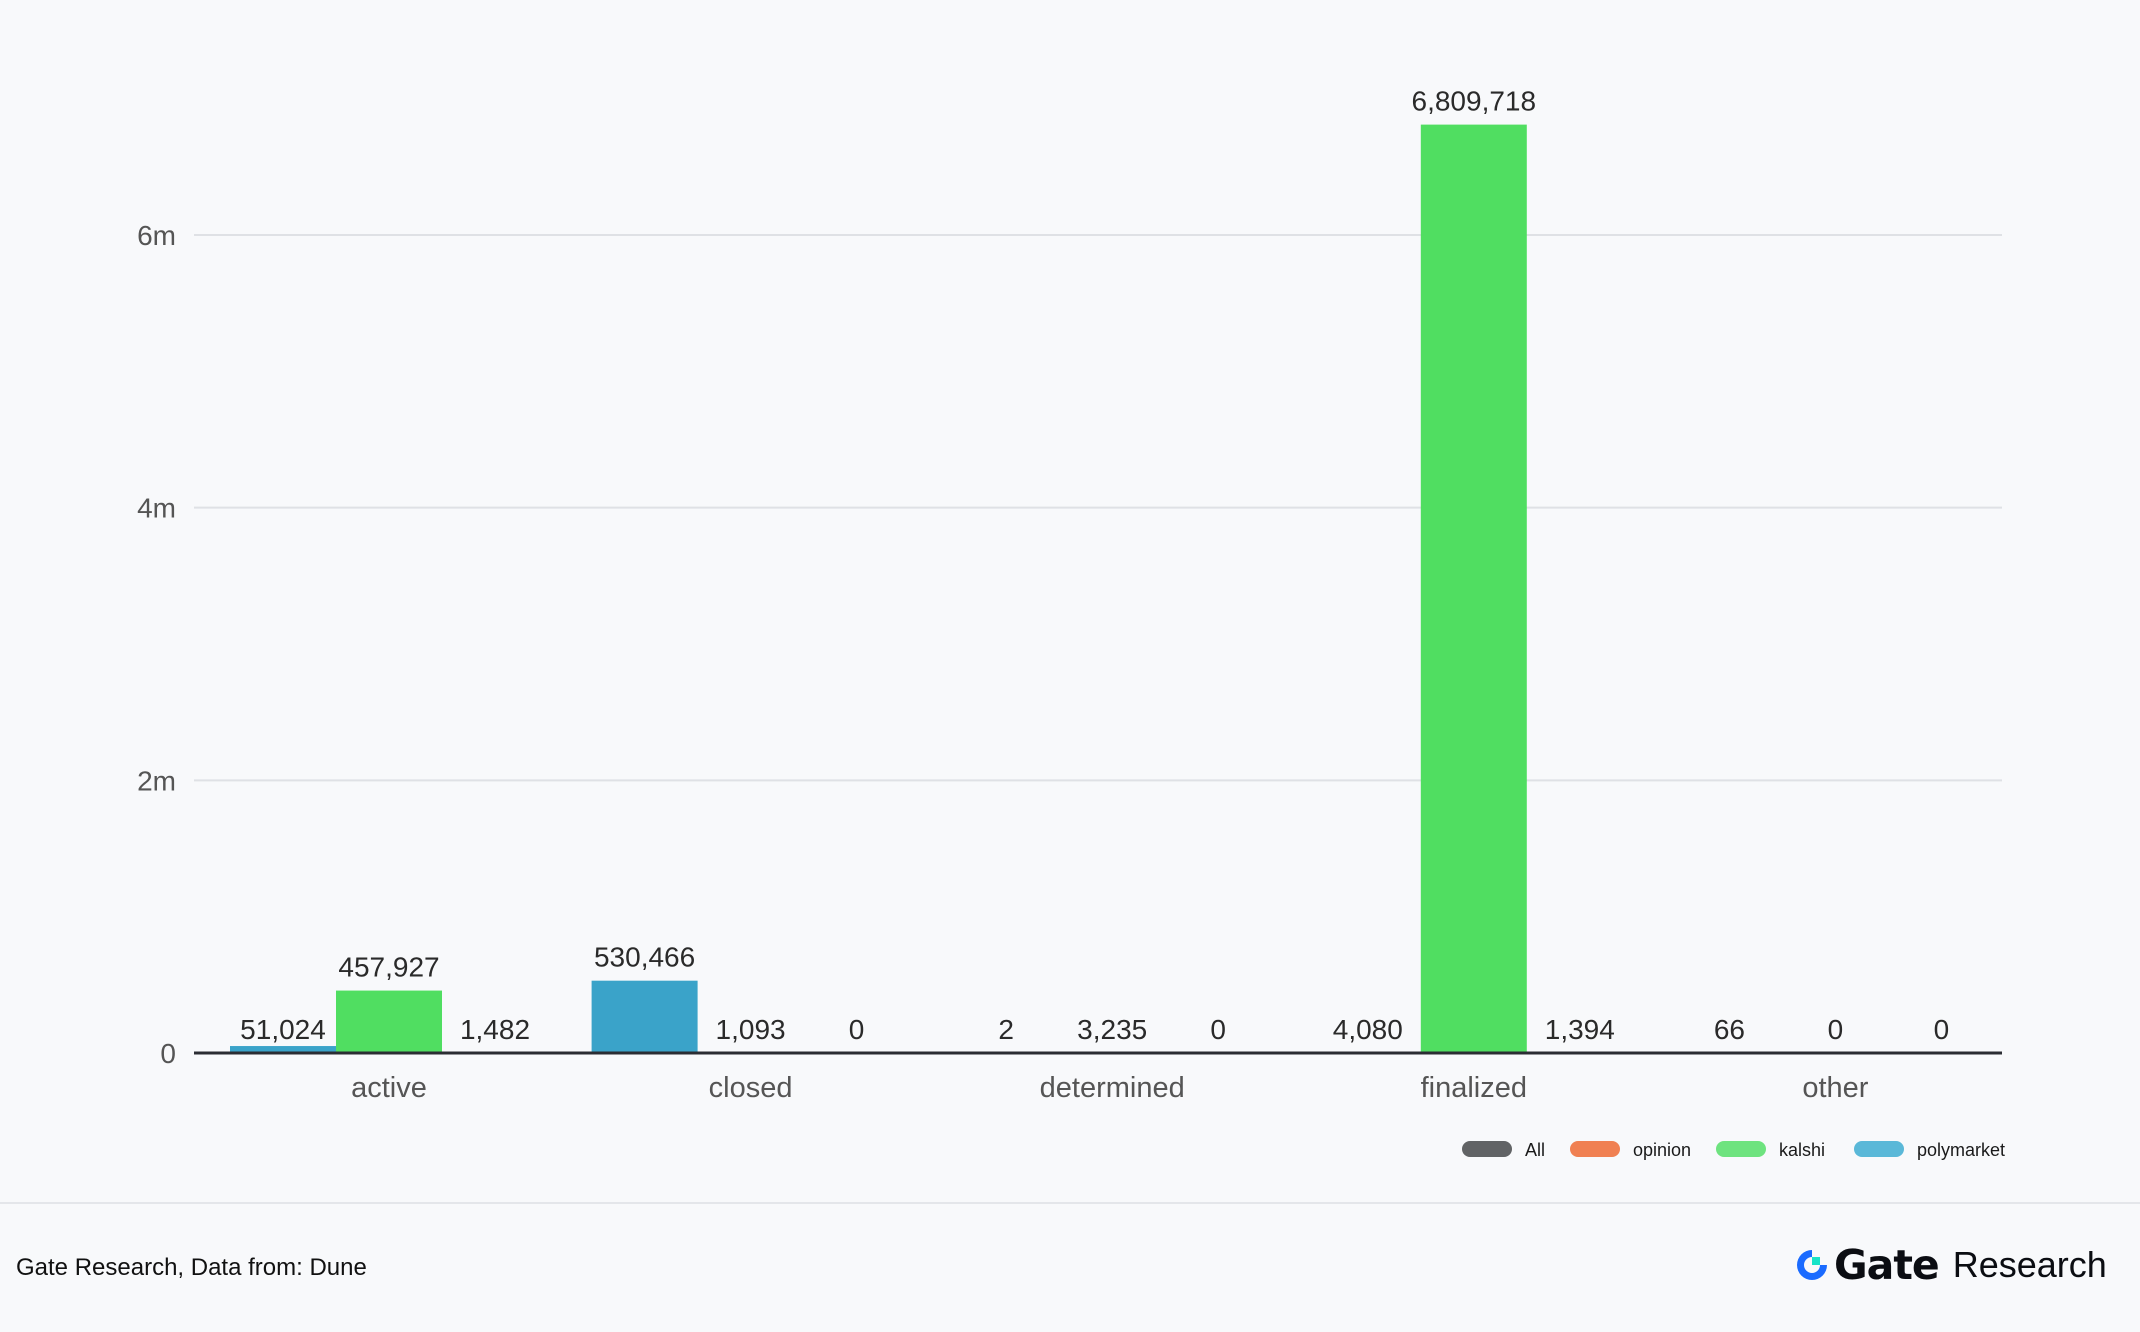 Image resolution: width=2140 pixels, height=1332 pixels. Describe the element at coordinates (1368, 1029) in the screenshot. I see `data-label: 4,080` at that location.